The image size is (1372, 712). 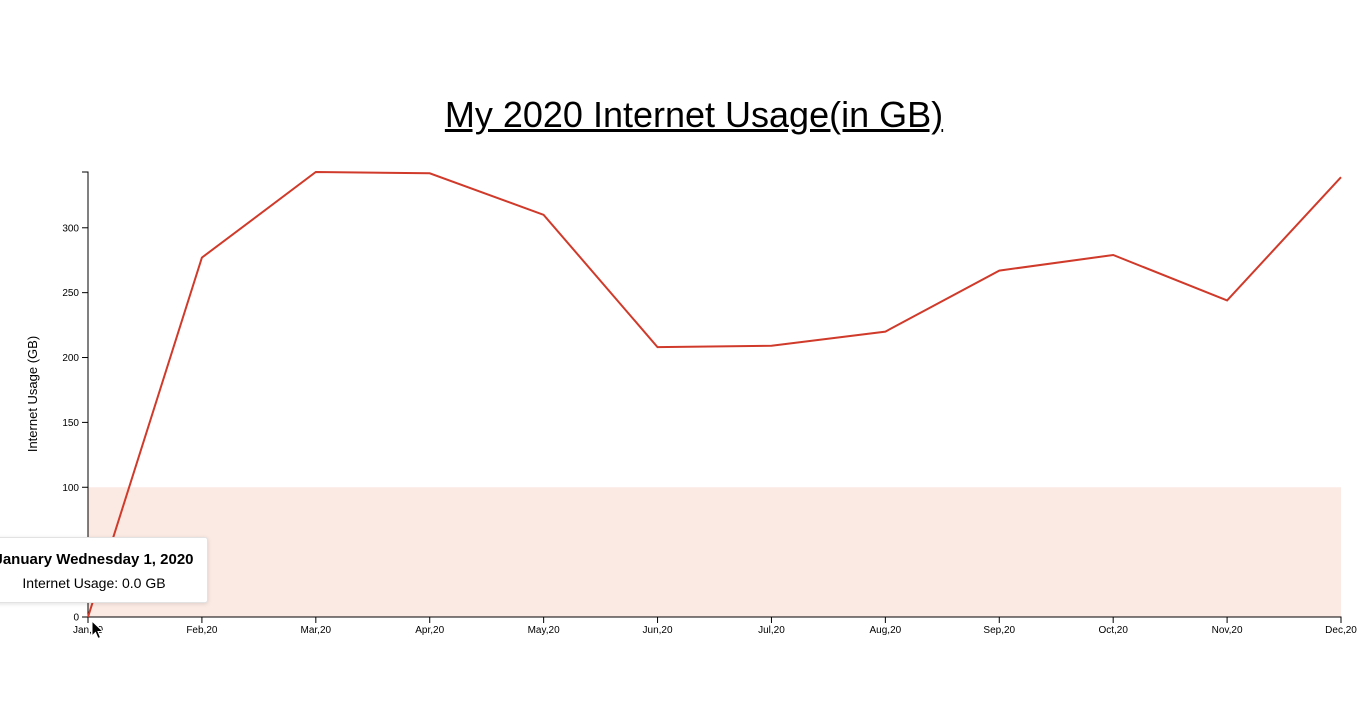 I want to click on x-tick-label: Nov,20, so click(x=1227, y=630).